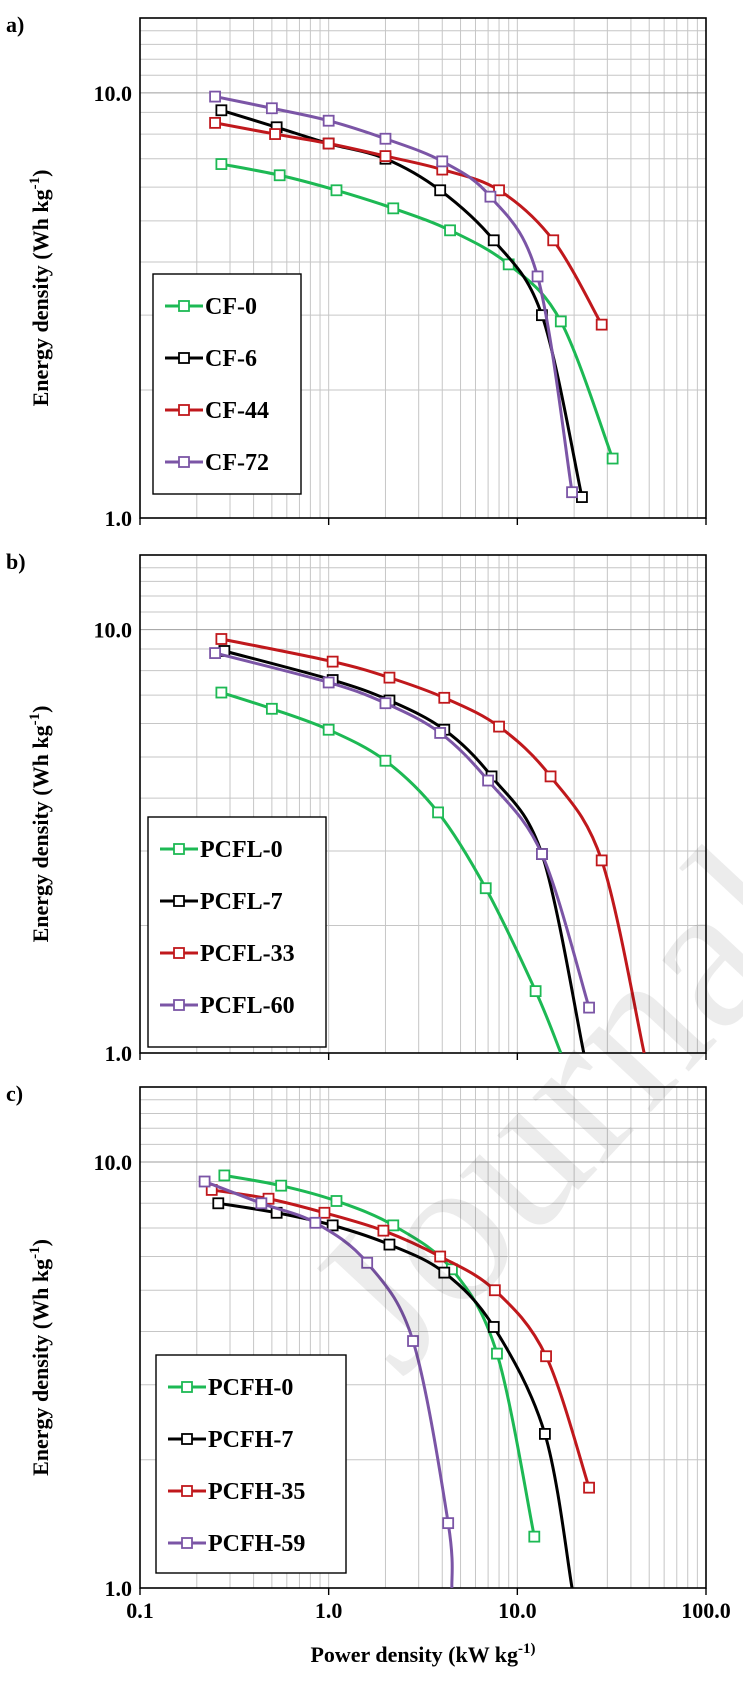 This screenshot has width=743, height=1684. Describe the element at coordinates (329, 1610) in the screenshot. I see `x-tick-label: 1.0` at that location.